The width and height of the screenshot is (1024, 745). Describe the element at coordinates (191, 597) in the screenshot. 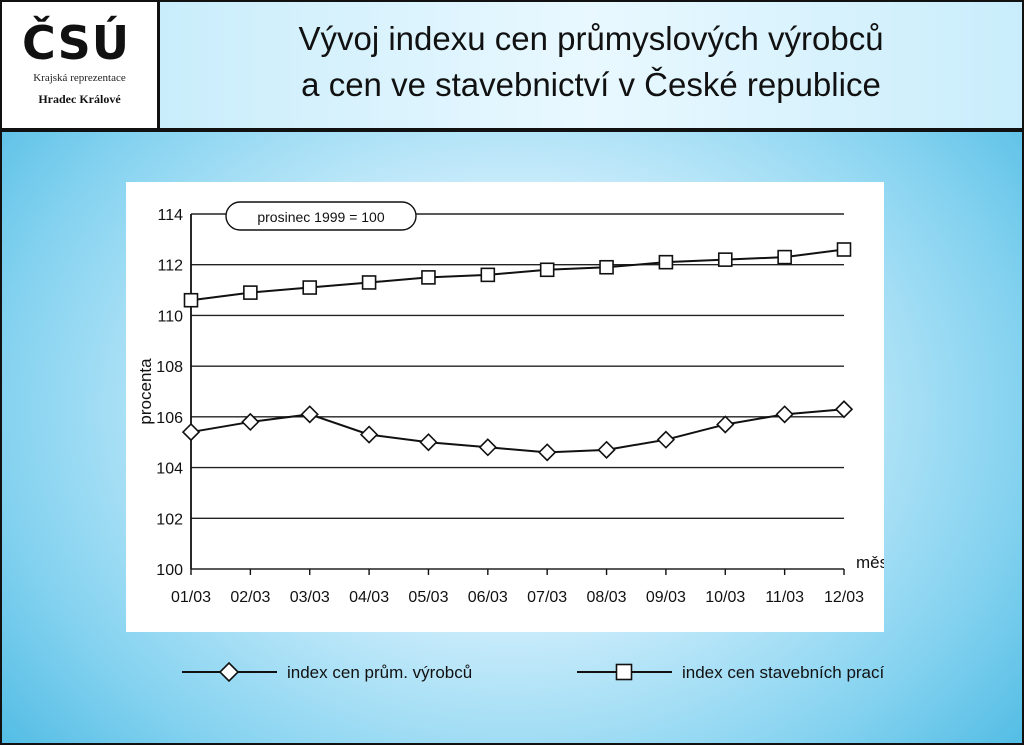

I see `x-tick-label: 01/03` at that location.